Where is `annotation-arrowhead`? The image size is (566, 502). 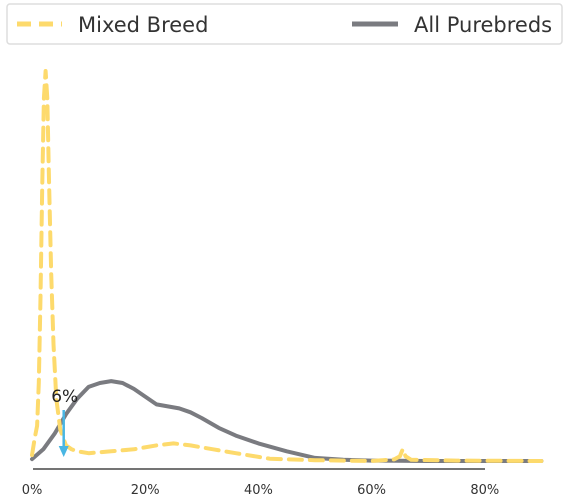
annotation-arrowhead is located at coordinates (63, 451).